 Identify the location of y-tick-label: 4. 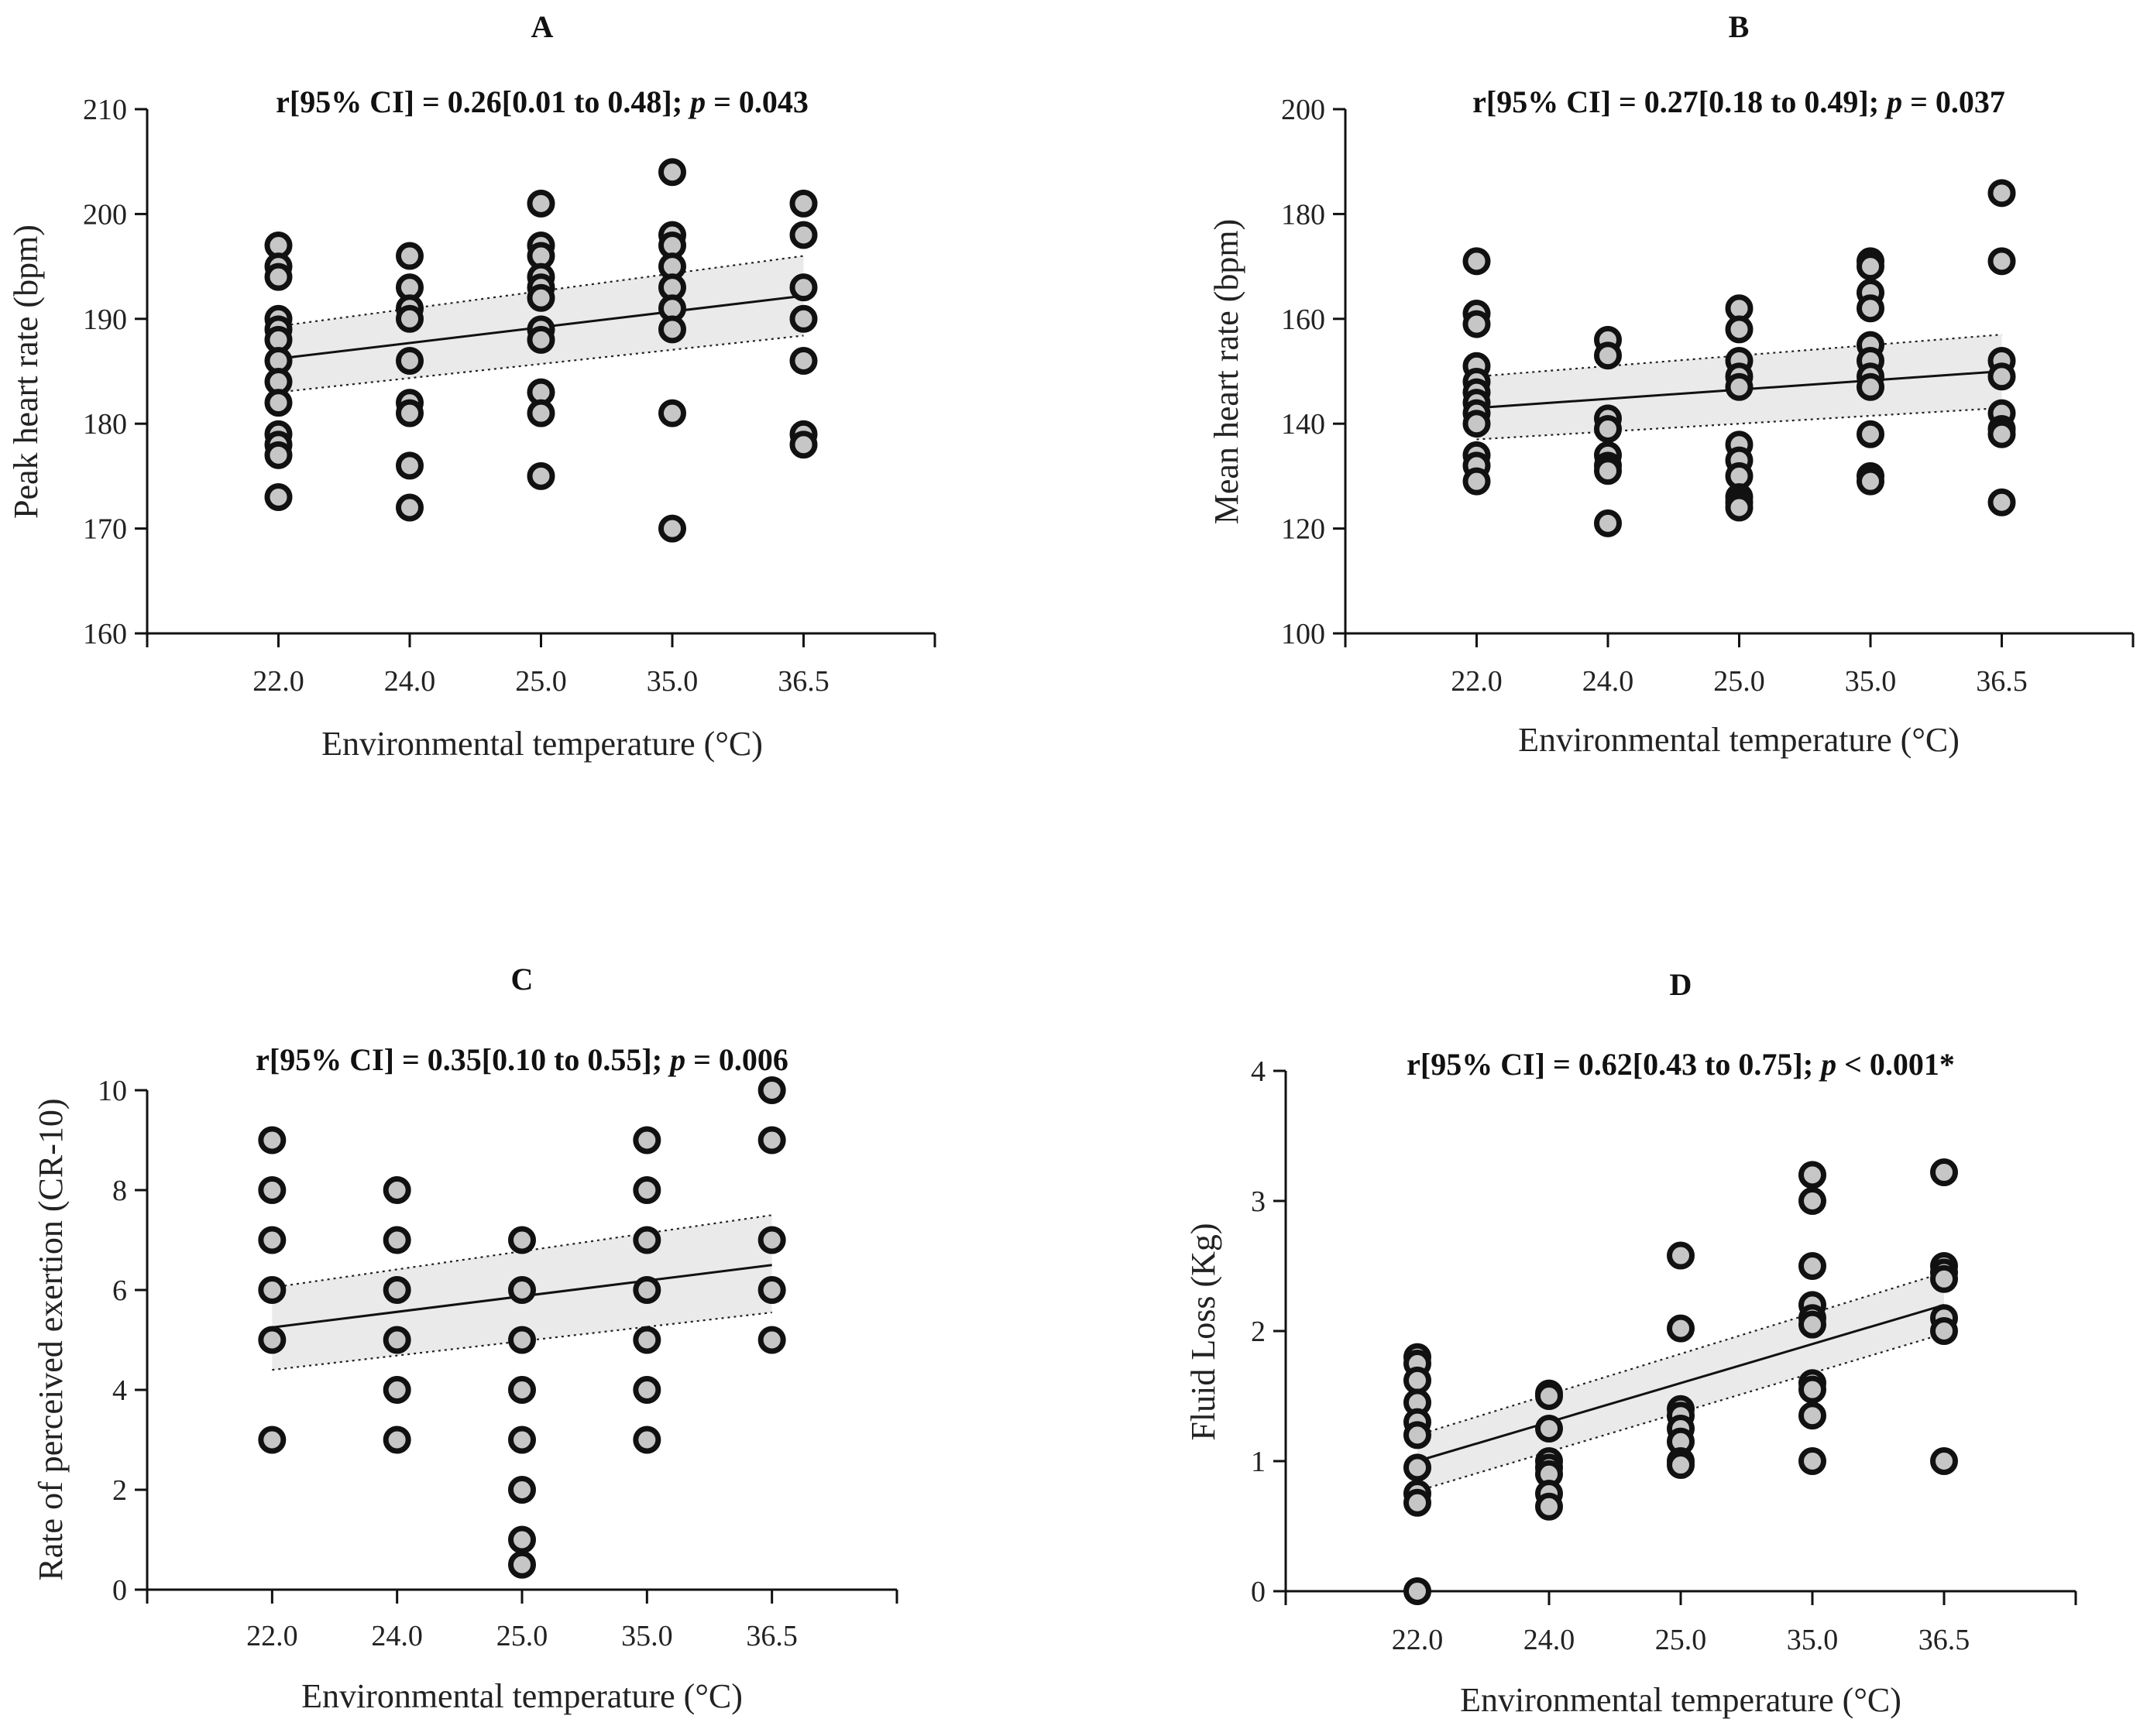
(119, 1390).